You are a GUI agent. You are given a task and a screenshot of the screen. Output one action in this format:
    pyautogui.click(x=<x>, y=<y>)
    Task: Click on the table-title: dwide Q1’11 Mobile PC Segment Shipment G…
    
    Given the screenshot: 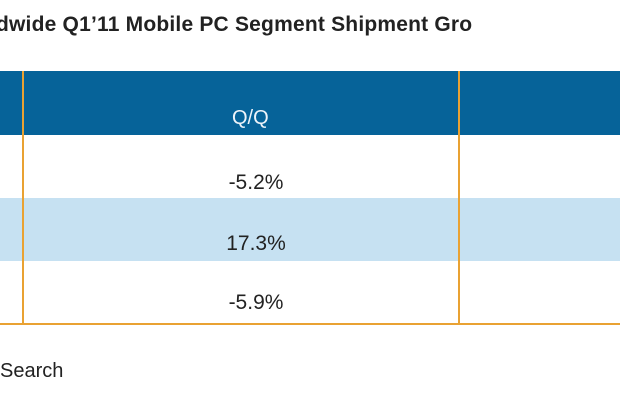 What is the action you would take?
    pyautogui.click(x=236, y=24)
    